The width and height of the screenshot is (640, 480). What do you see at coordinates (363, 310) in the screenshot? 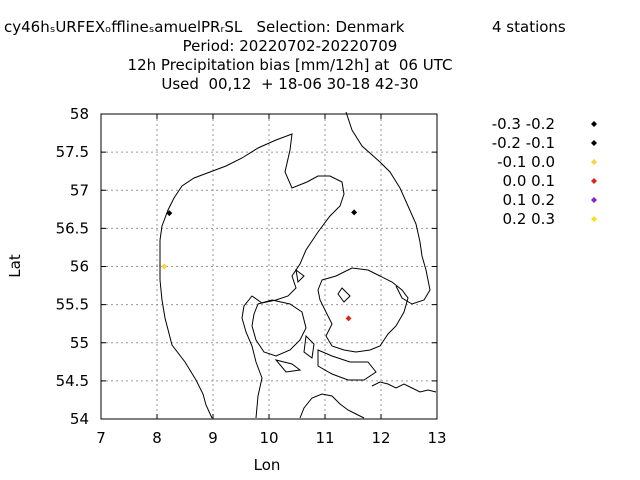
I see `coastline-zealand` at bounding box center [363, 310].